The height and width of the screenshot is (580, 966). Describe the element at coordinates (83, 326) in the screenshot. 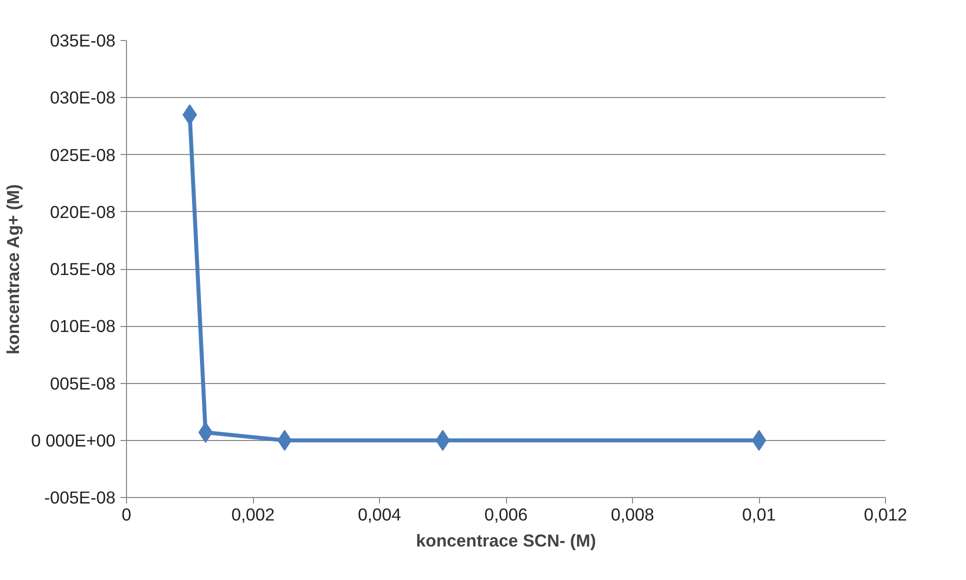

I see `y-tick-label: 010E-08` at that location.